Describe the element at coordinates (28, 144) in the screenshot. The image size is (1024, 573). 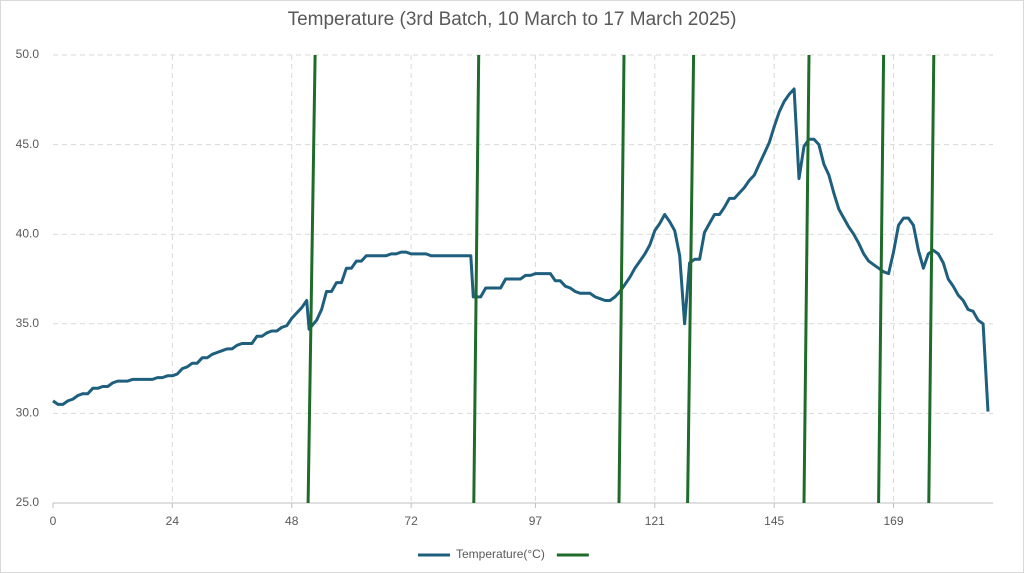
I see `y-tick-label: 45.0` at that location.